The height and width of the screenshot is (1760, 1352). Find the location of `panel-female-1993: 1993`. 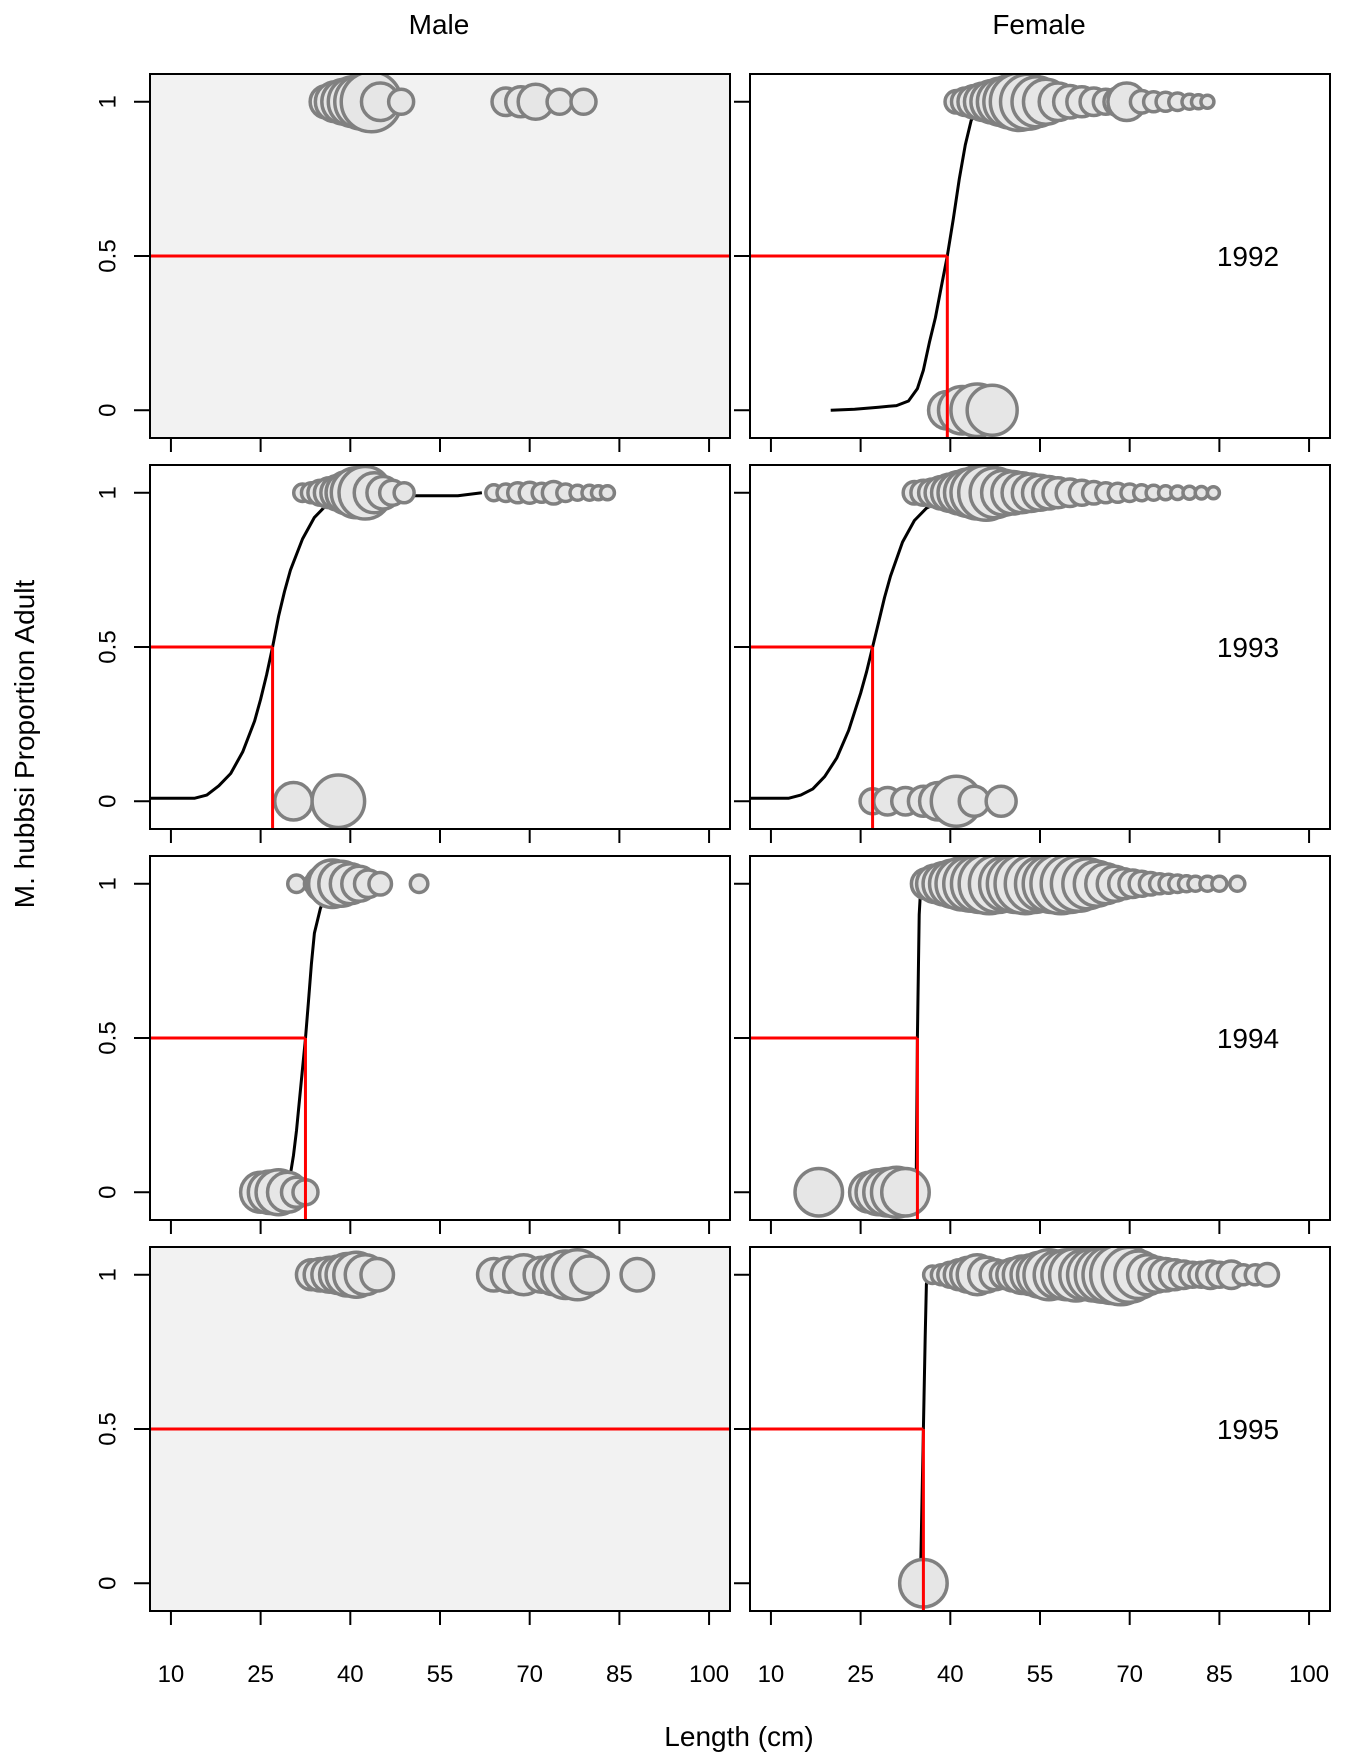

panel-female-1993: 1993 is located at coordinates (1032, 653).